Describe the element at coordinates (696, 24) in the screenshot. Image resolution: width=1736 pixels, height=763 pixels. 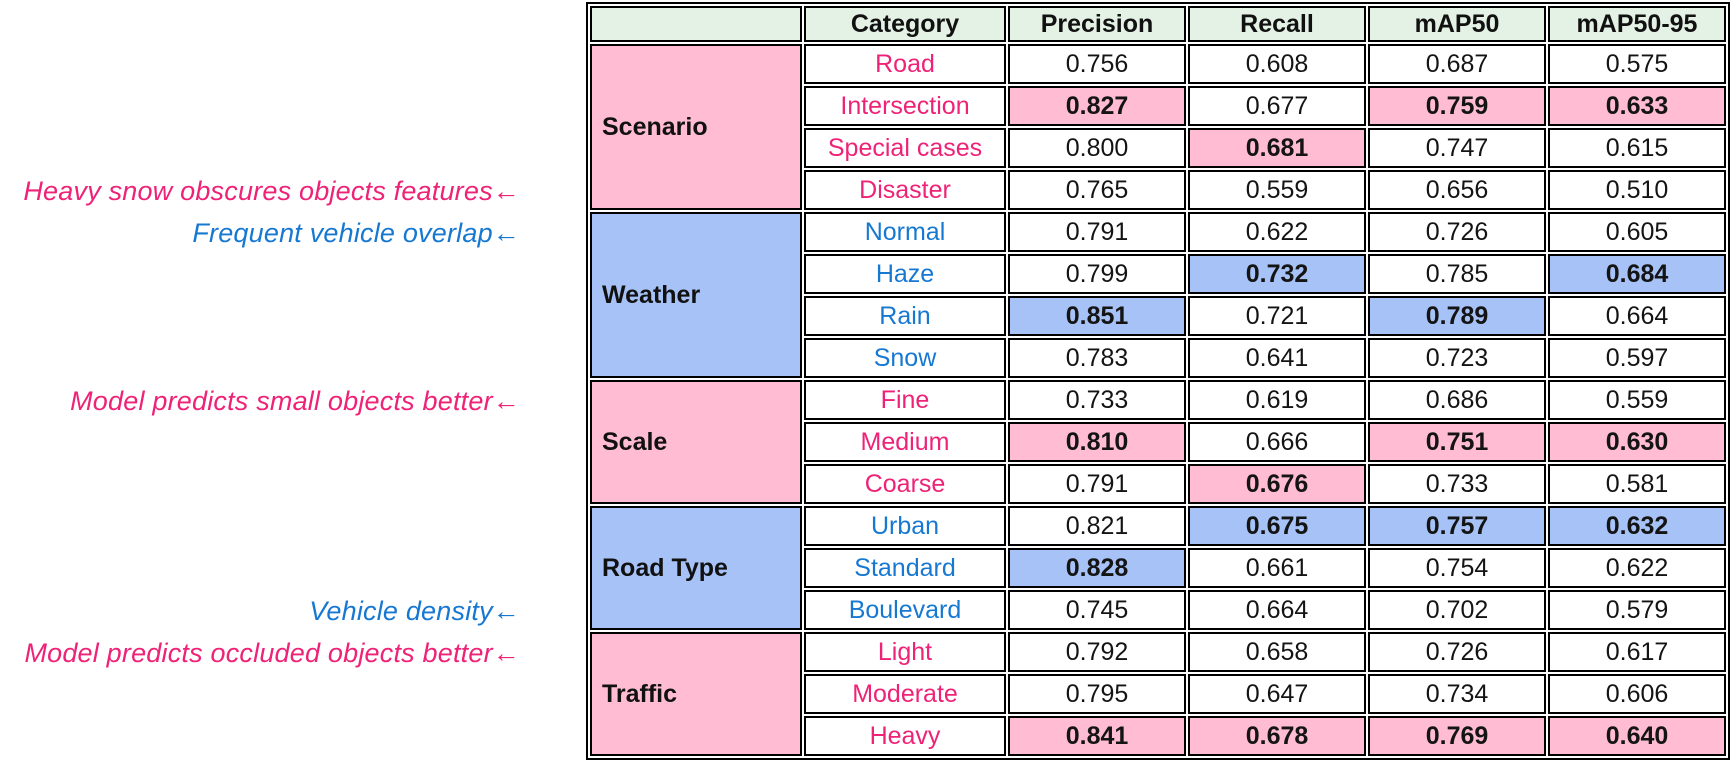
I see `corner-cell` at that location.